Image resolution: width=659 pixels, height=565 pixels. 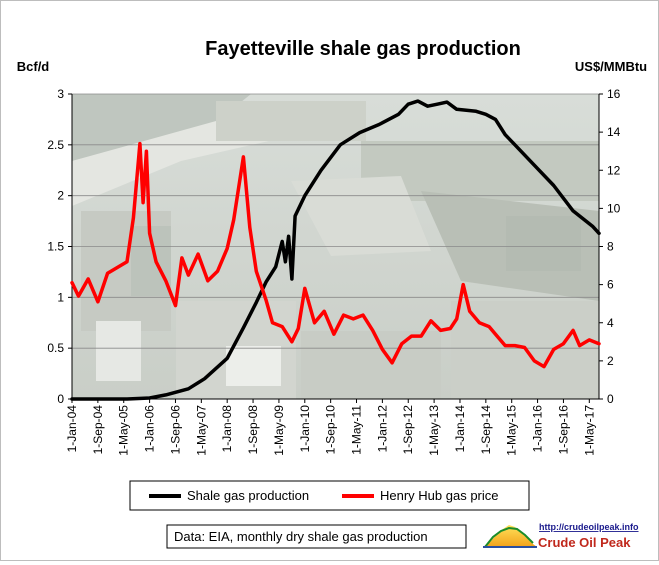 I want to click on x-tick-label: 1-Jan-10, so click(x=305, y=429).